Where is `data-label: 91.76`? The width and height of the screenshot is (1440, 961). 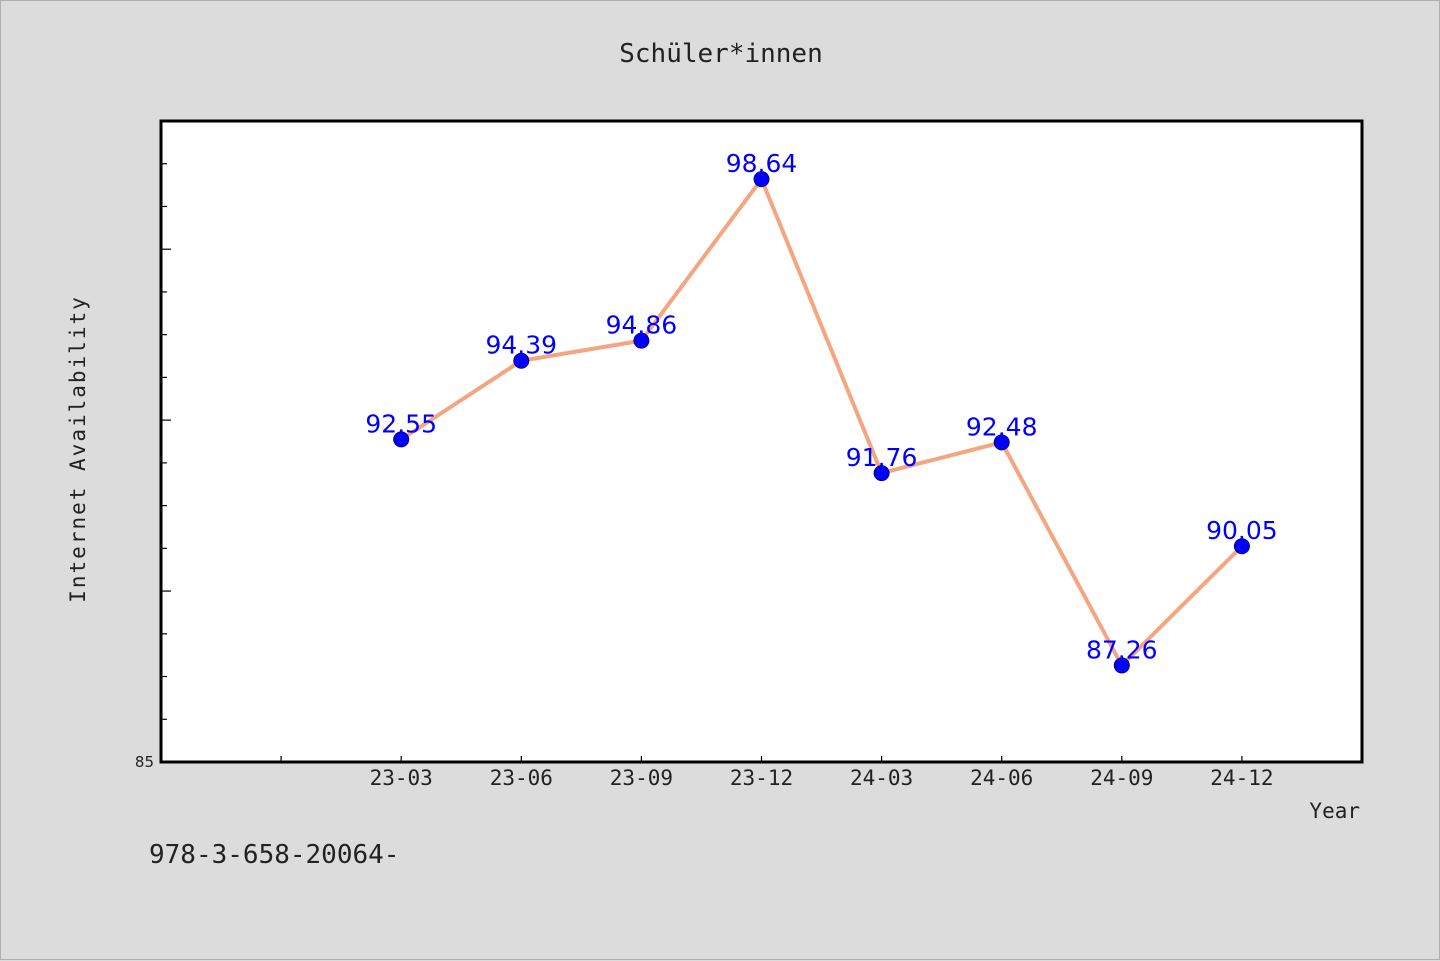 data-label: 91.76 is located at coordinates (882, 457).